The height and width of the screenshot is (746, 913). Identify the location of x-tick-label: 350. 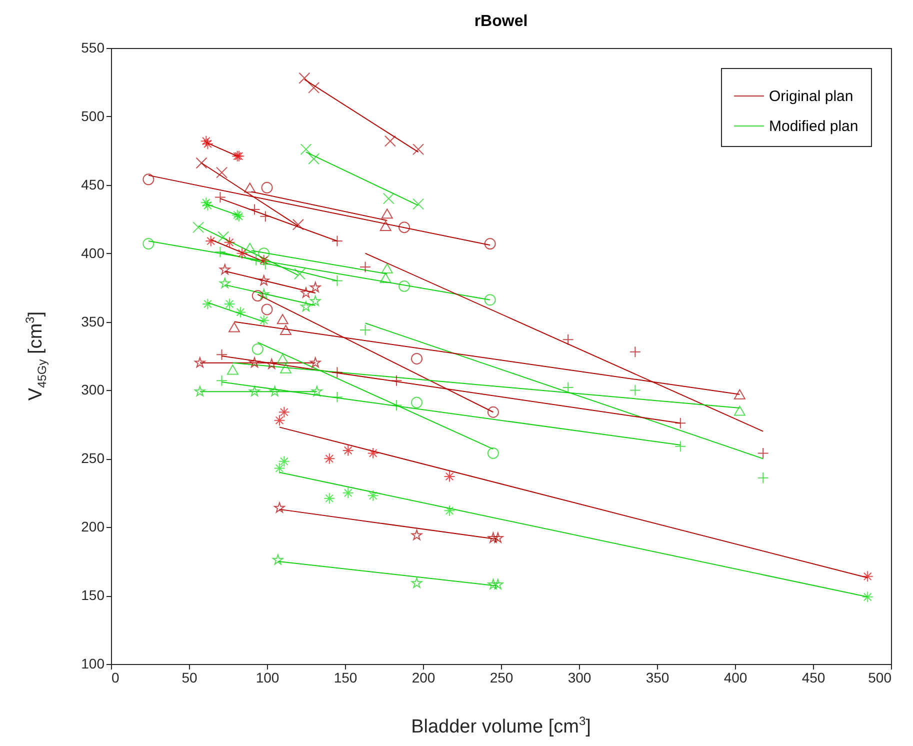
(658, 678).